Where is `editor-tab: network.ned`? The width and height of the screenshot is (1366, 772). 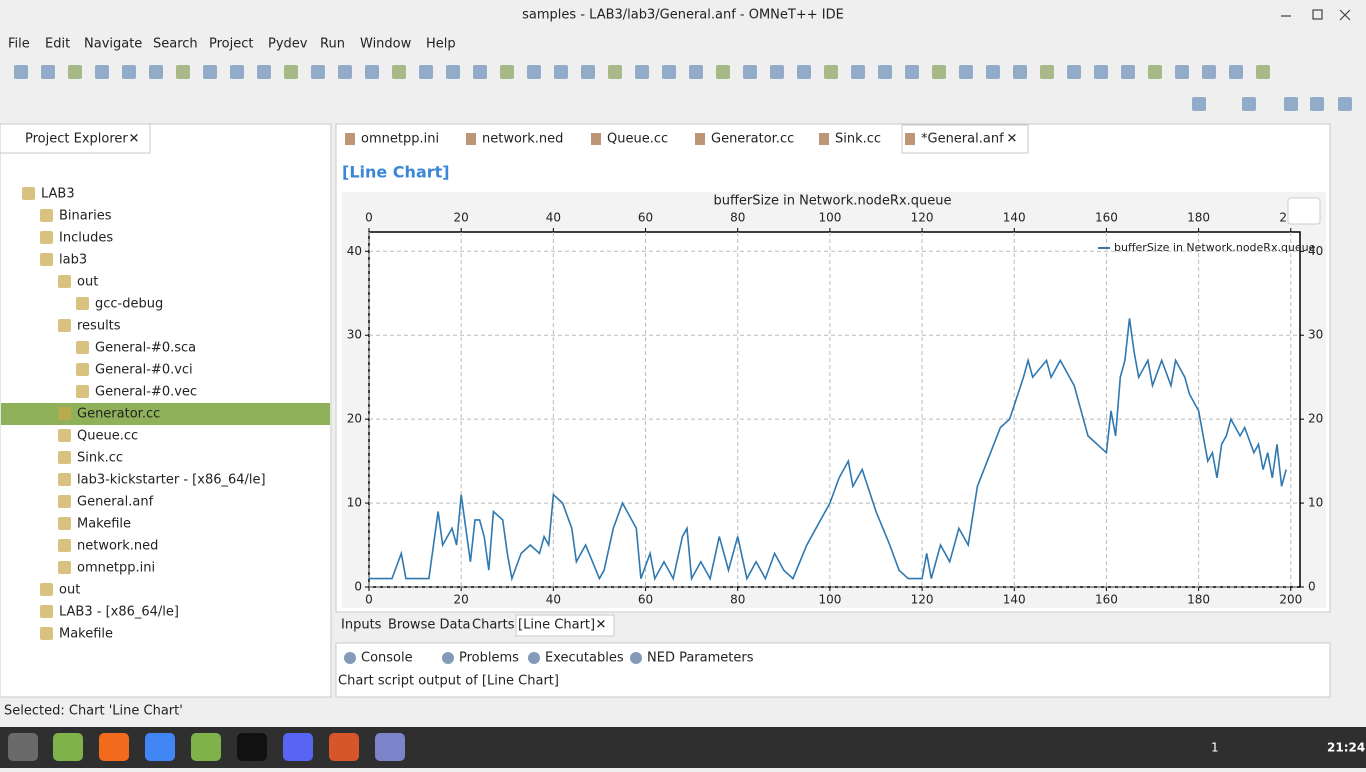 editor-tab: network.ned is located at coordinates (522, 139).